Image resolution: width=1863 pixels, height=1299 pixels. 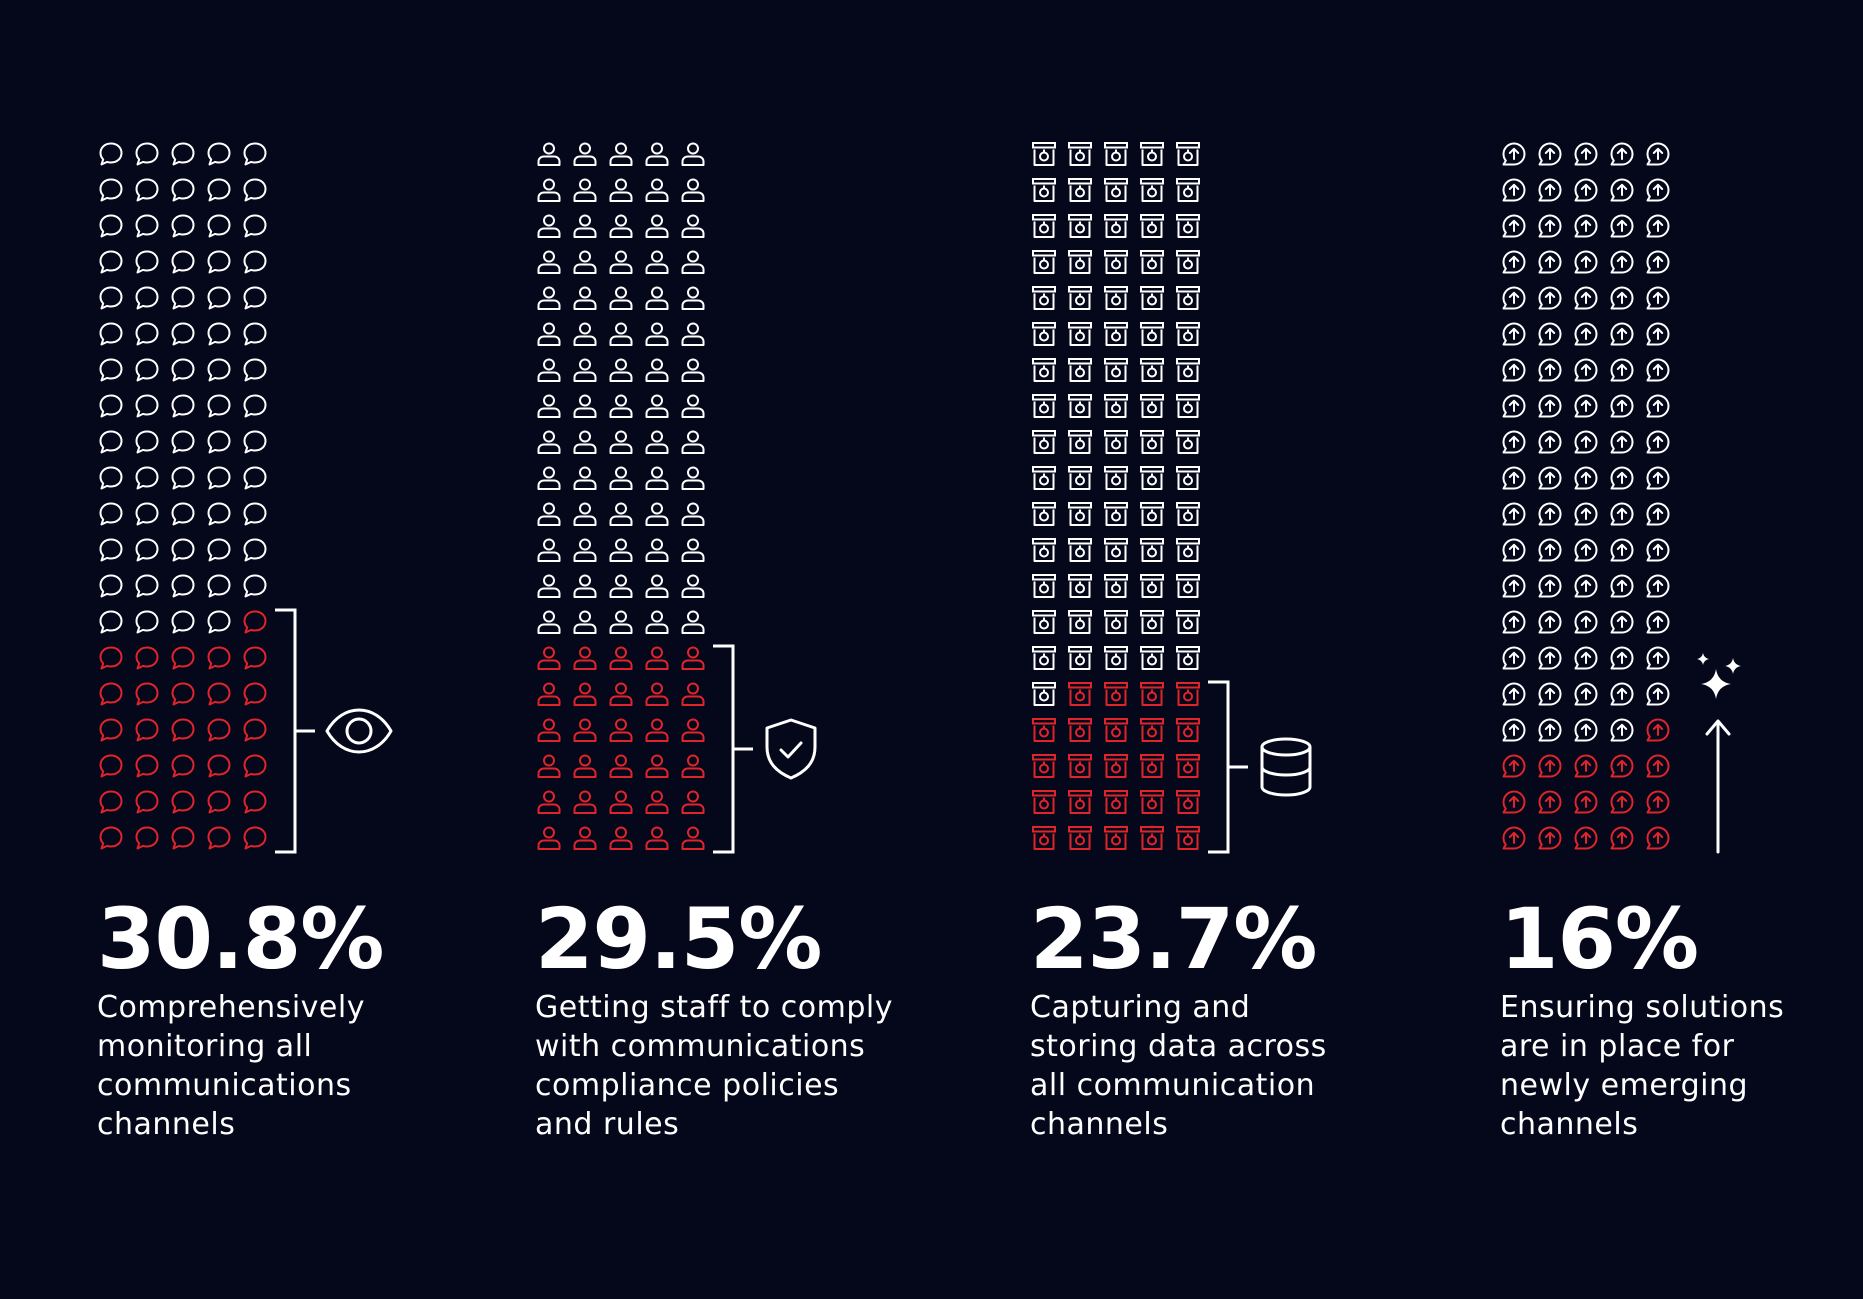 I want to click on database-icon, so click(x=1286, y=767).